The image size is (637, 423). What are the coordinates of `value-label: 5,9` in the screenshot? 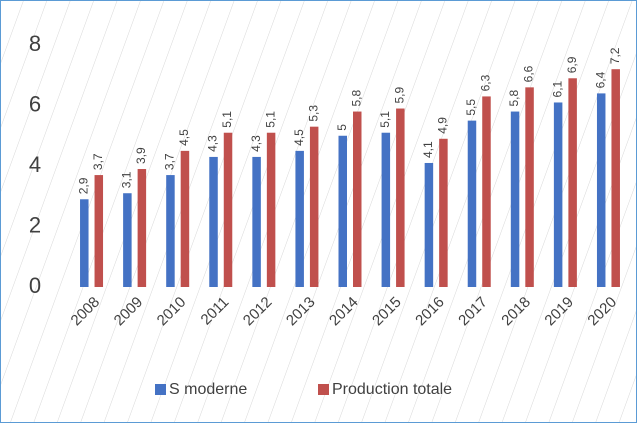 It's located at (399, 95).